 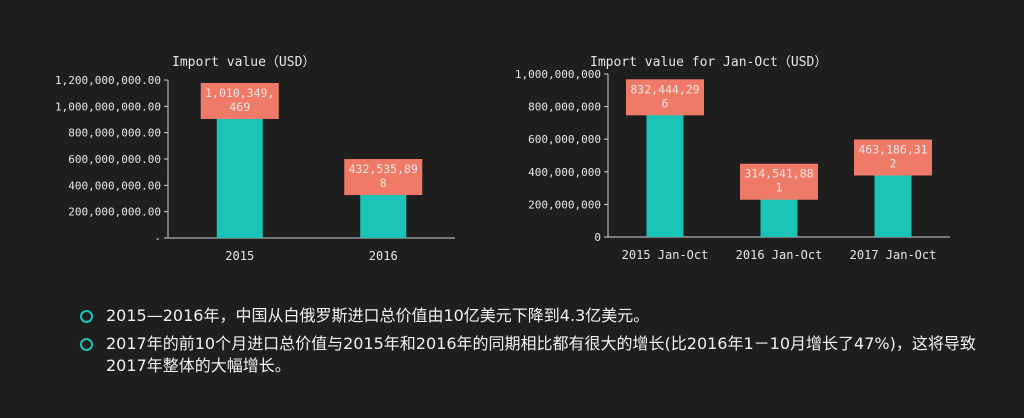 What do you see at coordinates (893, 164) in the screenshot?
I see `data-label-line: 2` at bounding box center [893, 164].